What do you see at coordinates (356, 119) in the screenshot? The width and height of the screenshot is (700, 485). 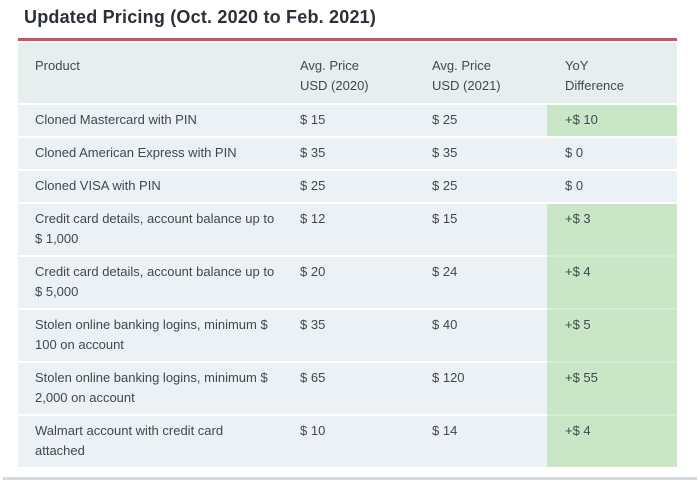 I see `price-2020-cell: $ 15` at bounding box center [356, 119].